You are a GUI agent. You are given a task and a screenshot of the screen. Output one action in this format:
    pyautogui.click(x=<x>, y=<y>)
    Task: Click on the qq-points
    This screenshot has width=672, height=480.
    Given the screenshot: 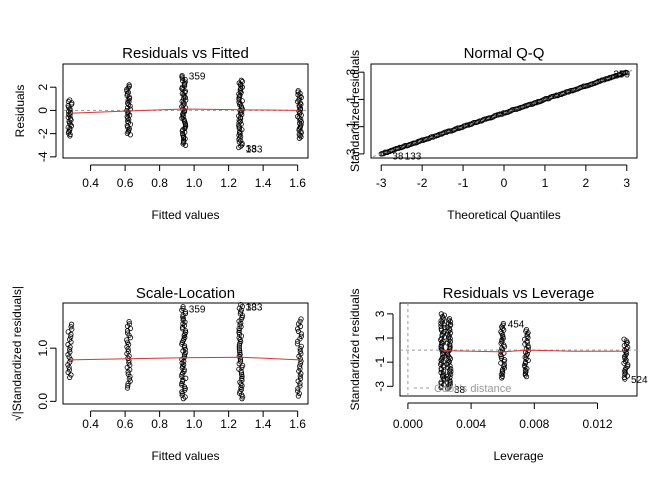 What is the action you would take?
    pyautogui.click(x=504, y=113)
    